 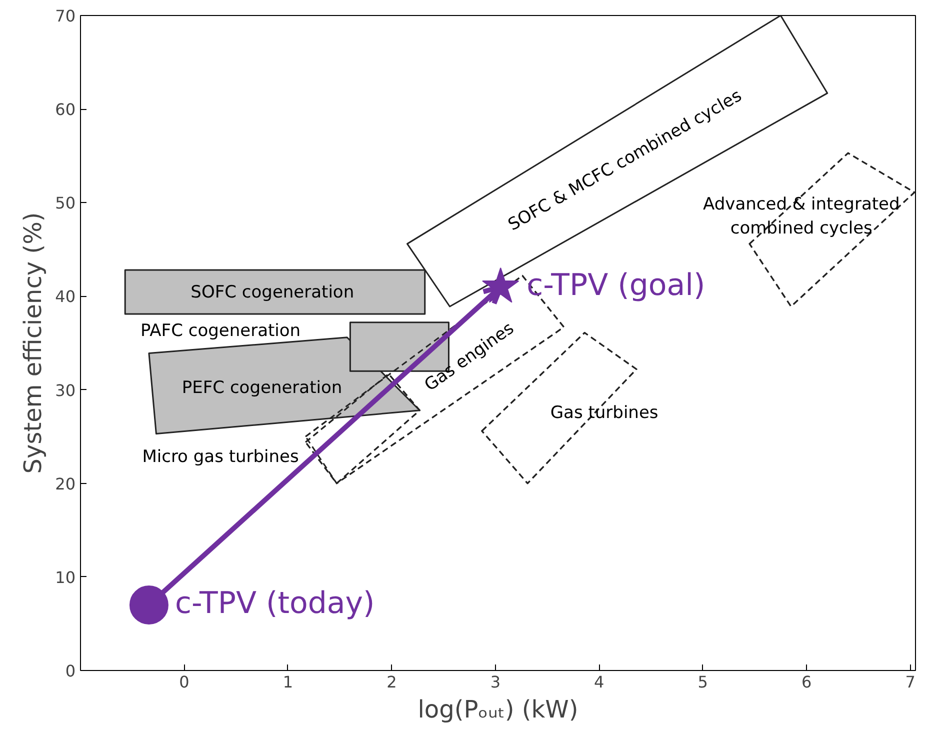 What do you see at coordinates (33, 343) in the screenshot?
I see `y-axis-title: System efficiency (%)` at bounding box center [33, 343].